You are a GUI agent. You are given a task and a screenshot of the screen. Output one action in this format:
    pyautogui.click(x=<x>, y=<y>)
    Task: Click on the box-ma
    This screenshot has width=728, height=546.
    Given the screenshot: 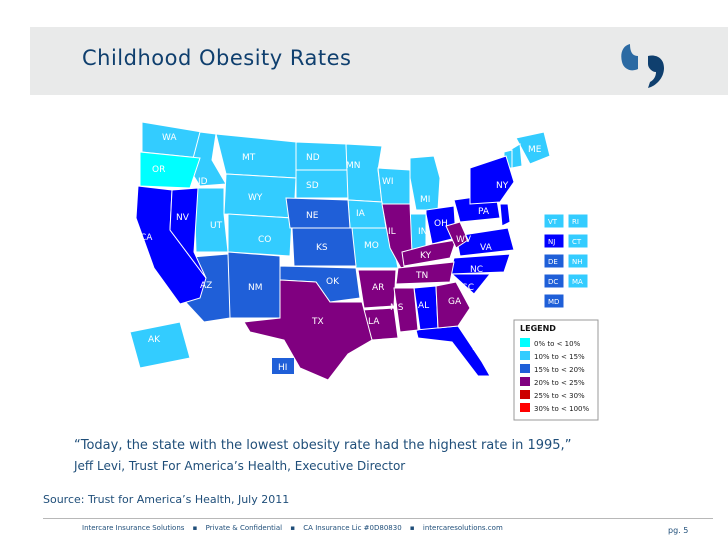 What is the action you would take?
    pyautogui.click(x=578, y=281)
    